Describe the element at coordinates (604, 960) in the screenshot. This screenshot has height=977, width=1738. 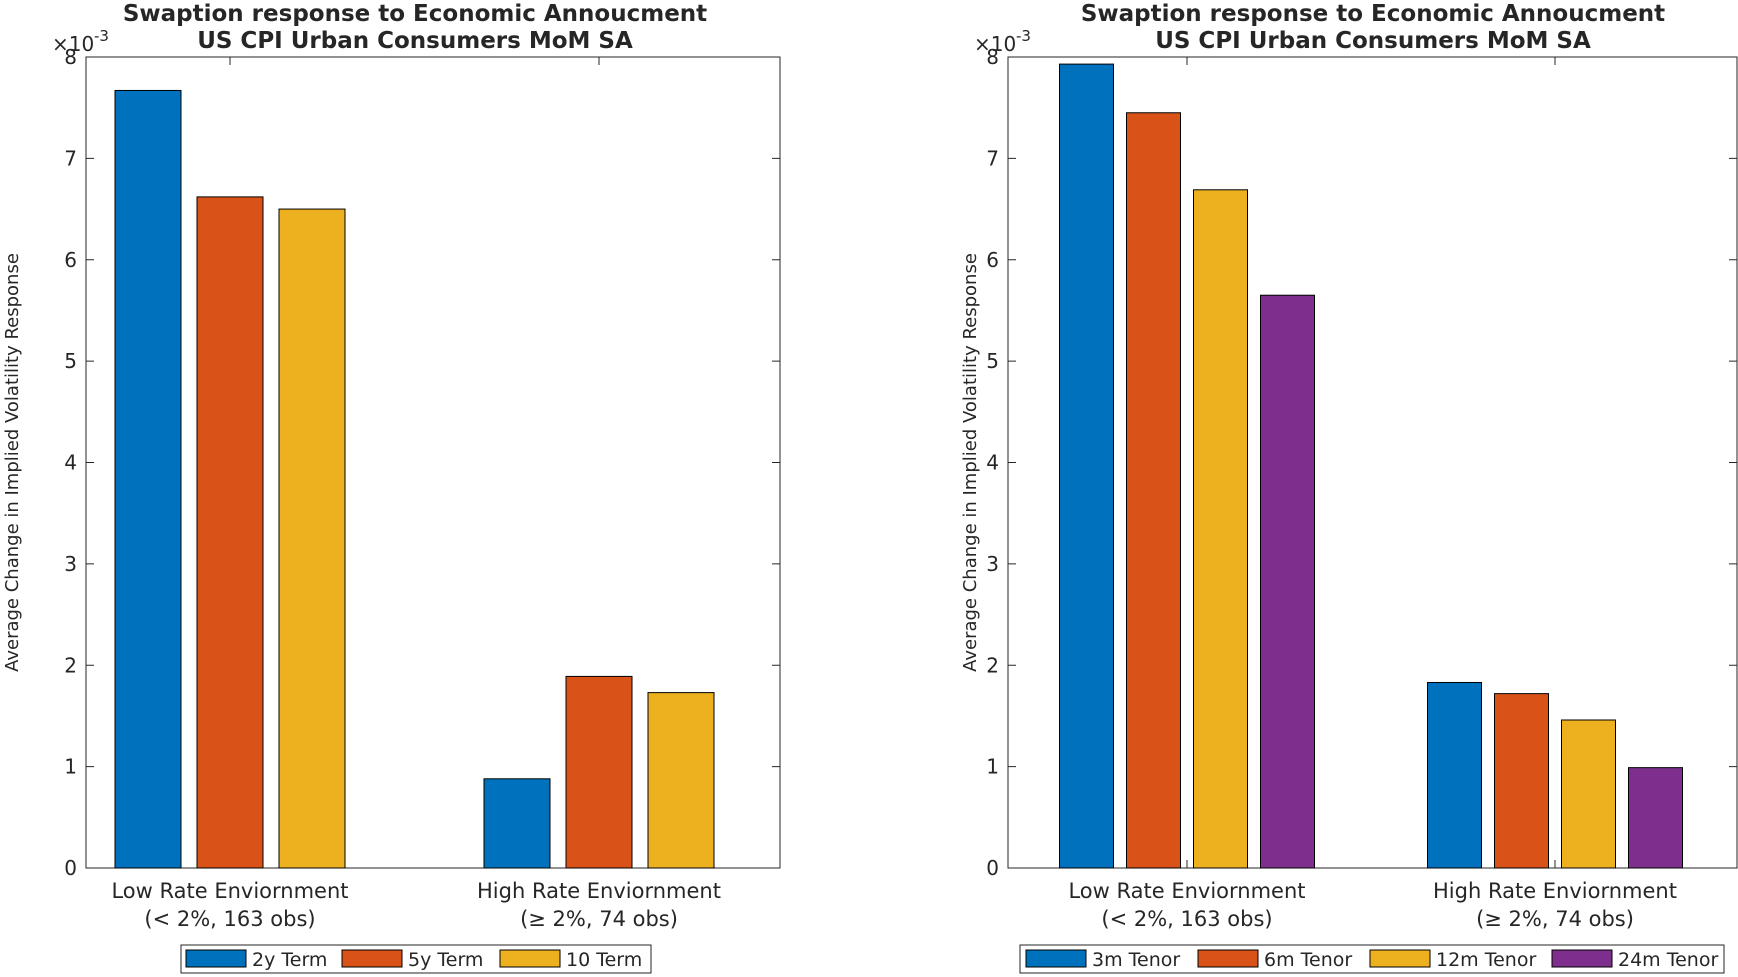
I see `legend-entry: 10 Term` at that location.